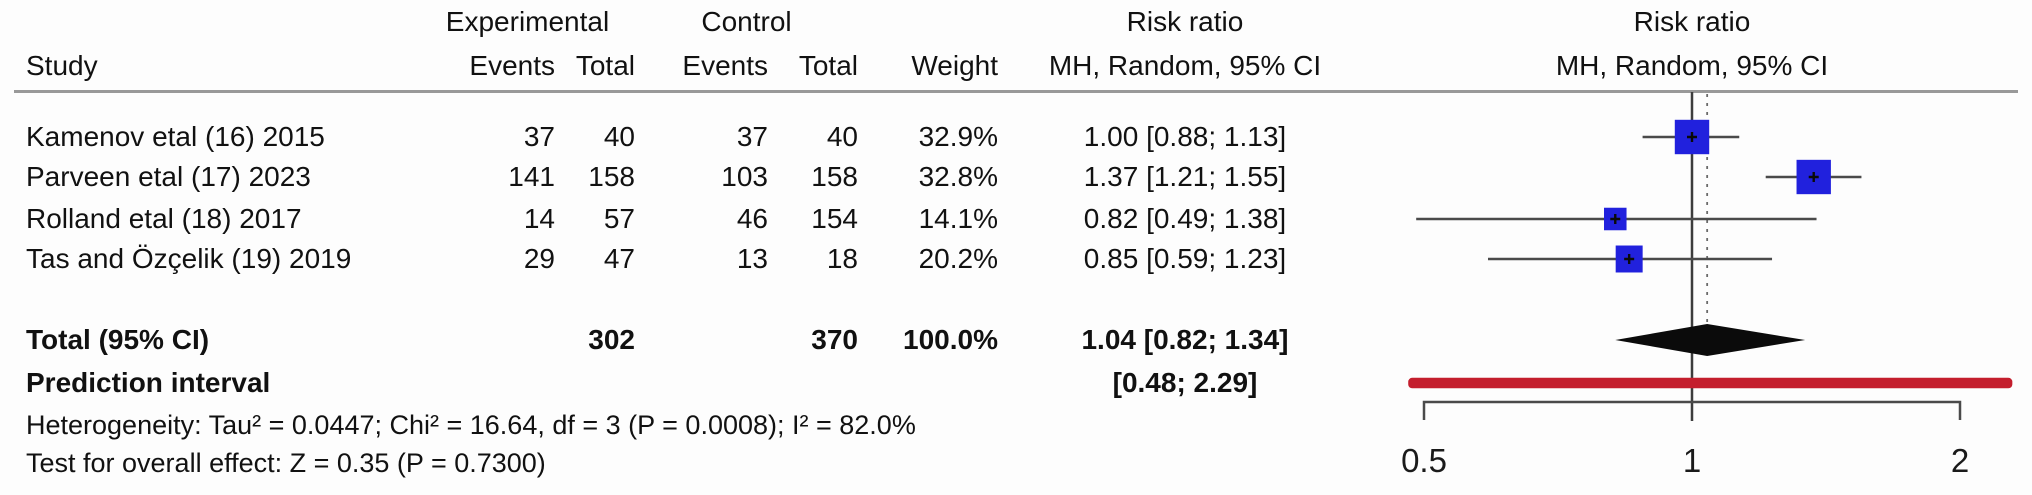 The width and height of the screenshot is (2032, 495). I want to click on experimental-group-header: Experimental, so click(527, 21).